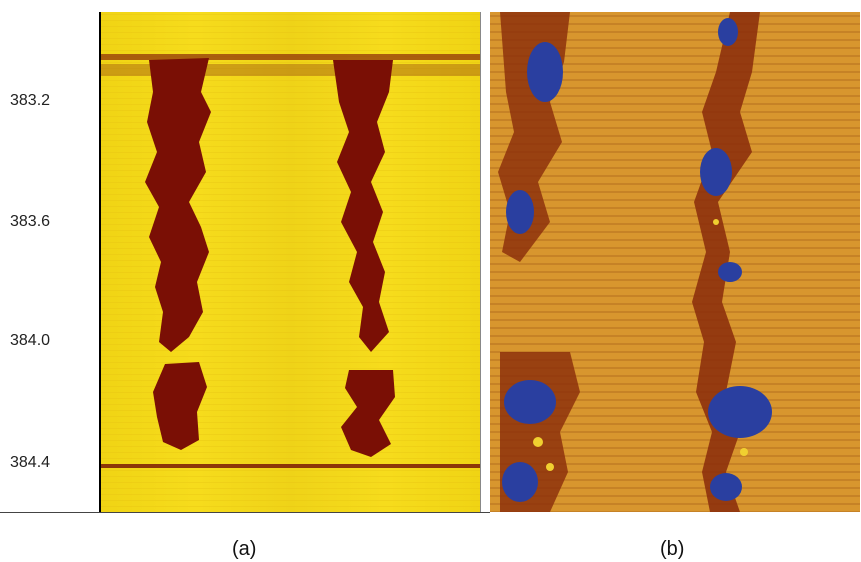 This screenshot has width=861, height=562. What do you see at coordinates (30, 221) in the screenshot?
I see `depth-tick-383-6: 383.6` at bounding box center [30, 221].